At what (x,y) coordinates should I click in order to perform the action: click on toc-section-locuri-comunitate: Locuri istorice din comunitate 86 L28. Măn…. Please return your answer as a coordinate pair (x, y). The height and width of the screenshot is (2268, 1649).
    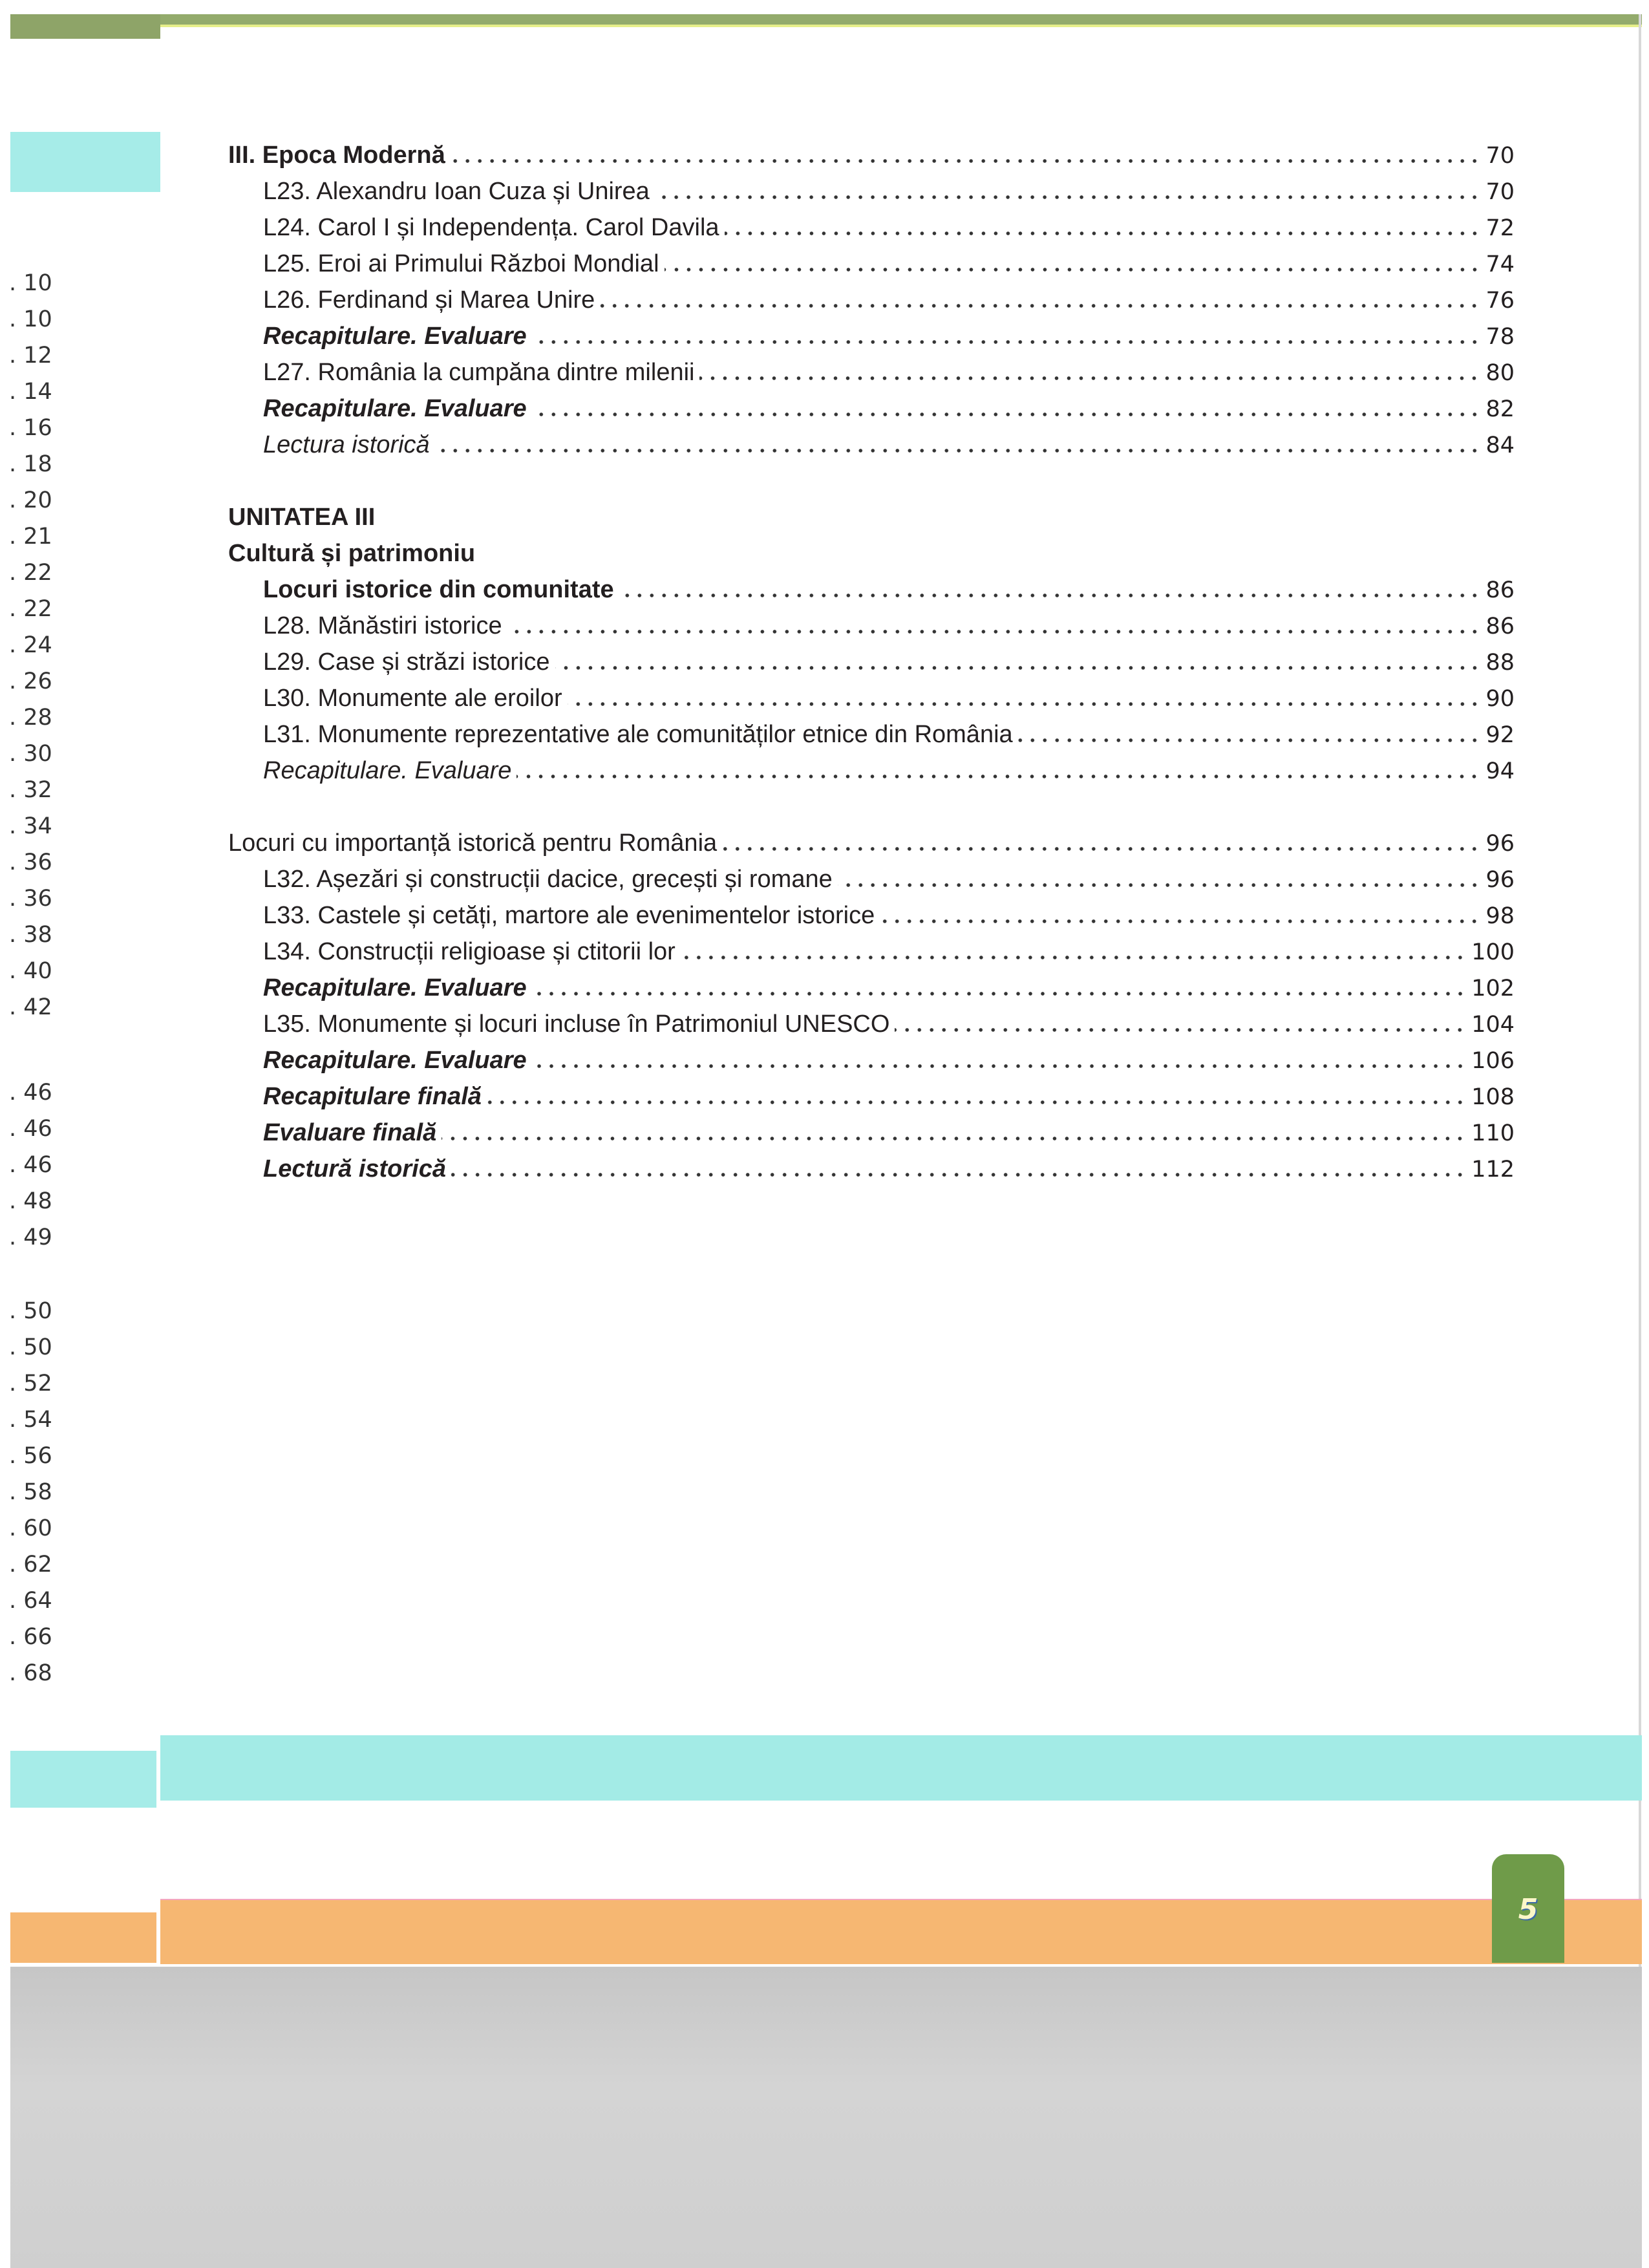
    Looking at the image, I should click on (872, 680).